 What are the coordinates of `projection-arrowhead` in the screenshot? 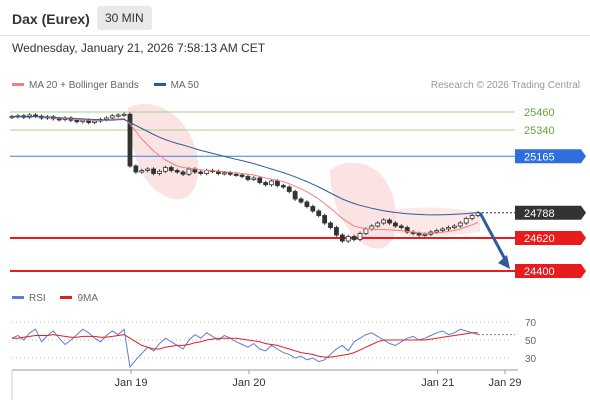 It's located at (504, 262).